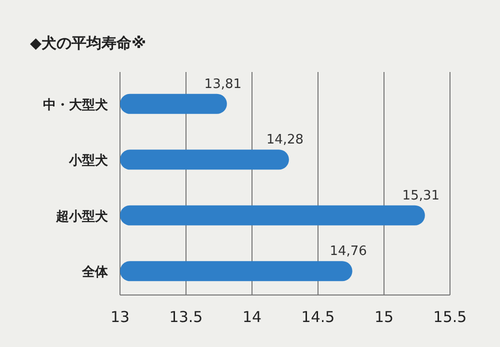 The image size is (500, 347). Describe the element at coordinates (318, 317) in the screenshot. I see `x-tick-label: 14.5` at that location.